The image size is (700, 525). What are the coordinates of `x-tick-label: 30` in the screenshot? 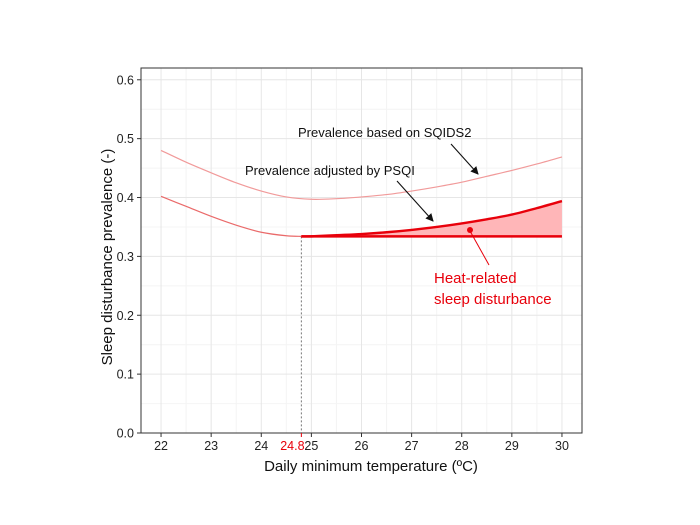 It's located at (562, 446).